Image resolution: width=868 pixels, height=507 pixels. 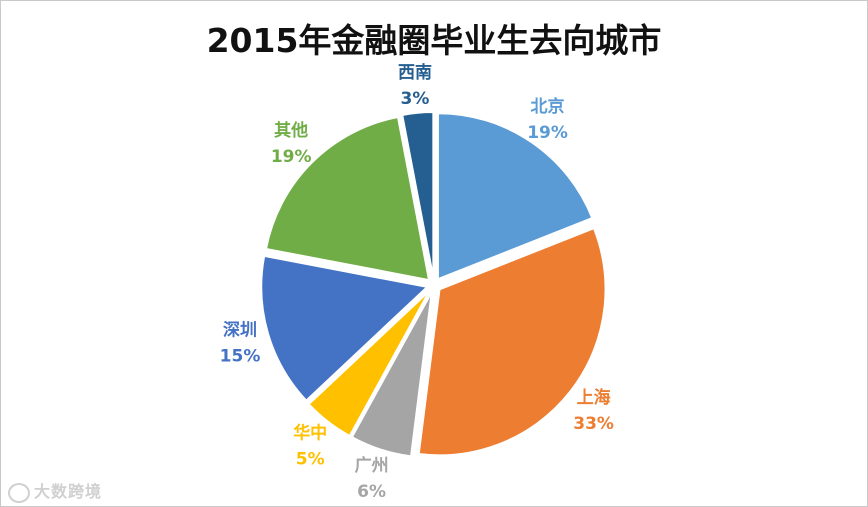 What do you see at coordinates (240, 356) in the screenshot?
I see `slice-label-percent: 15%` at bounding box center [240, 356].